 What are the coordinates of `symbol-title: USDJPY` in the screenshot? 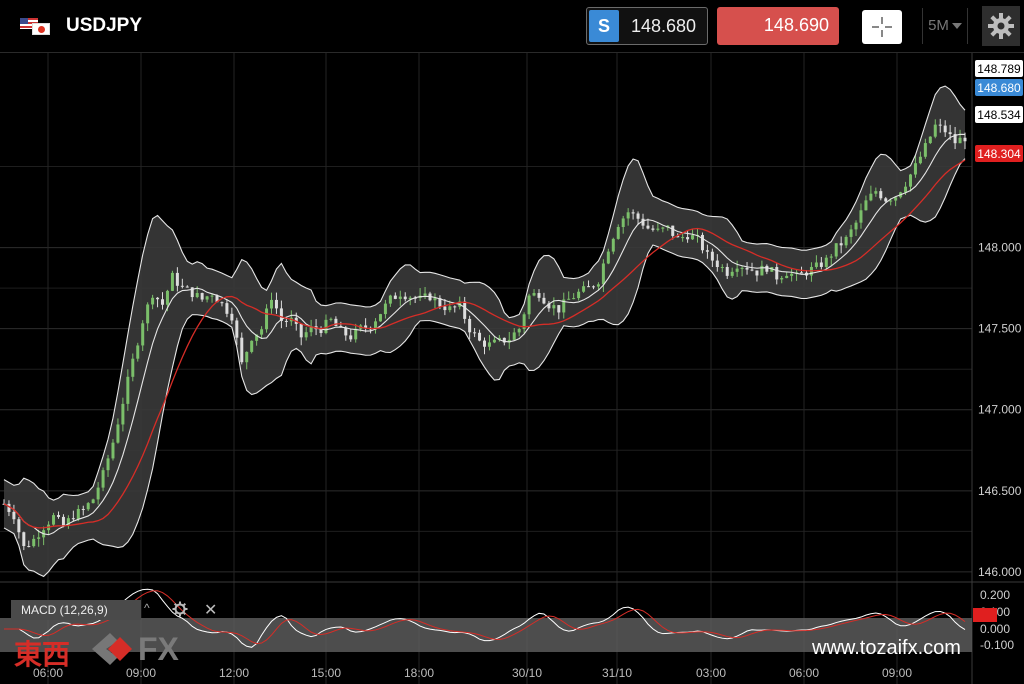 It's located at (104, 25).